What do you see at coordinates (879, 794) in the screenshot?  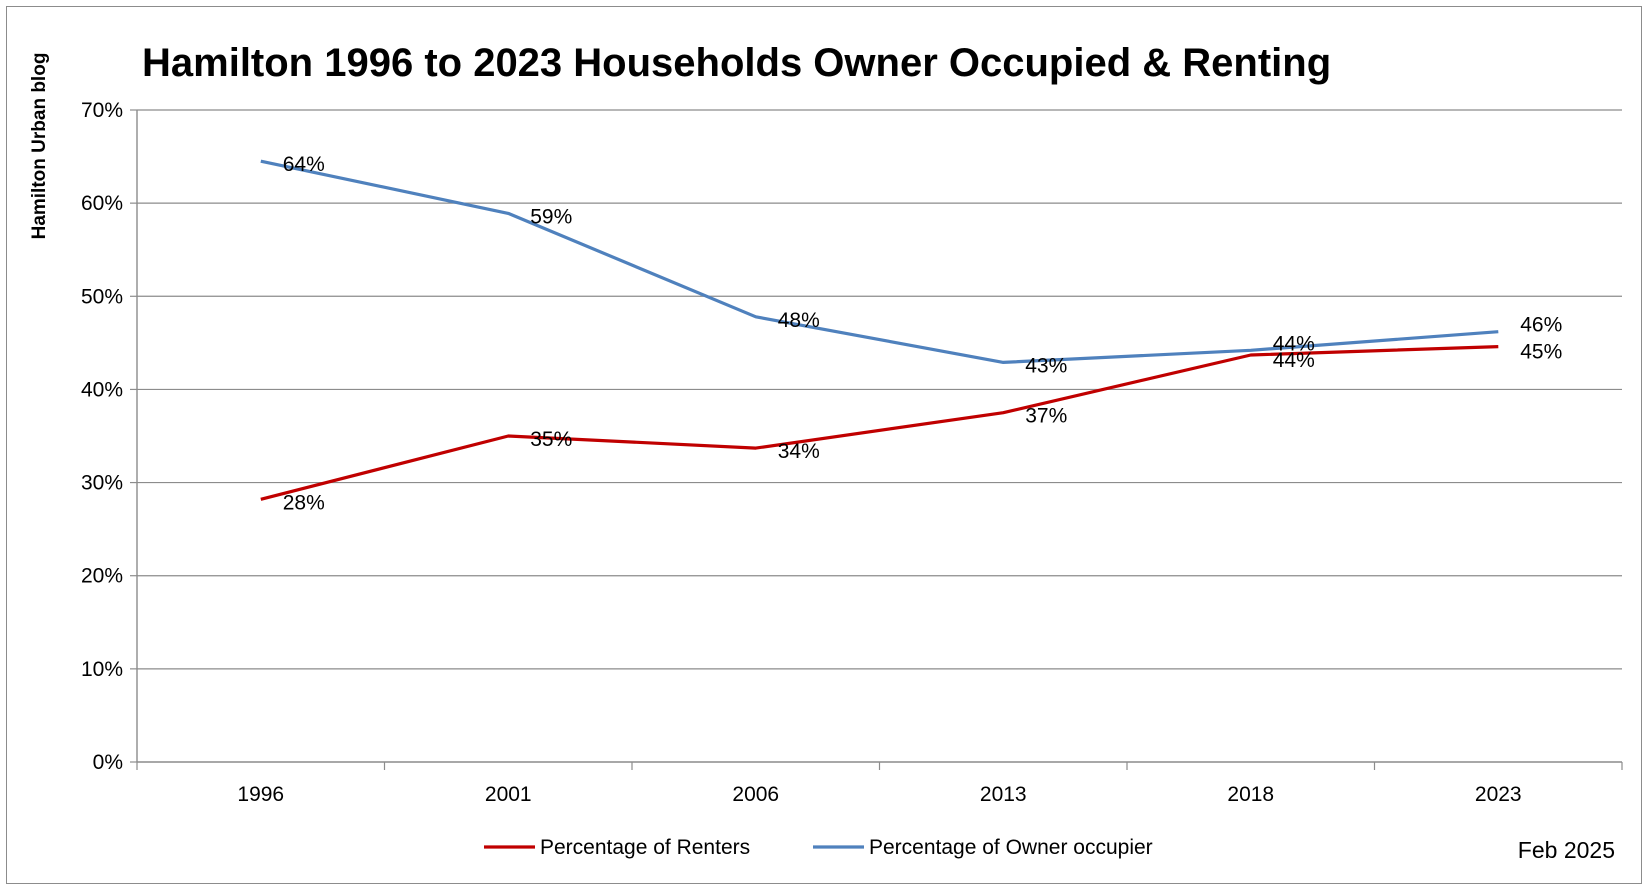 I see `x-tick-labels: 1996 2001 2006 2013 2018 2023` at bounding box center [879, 794].